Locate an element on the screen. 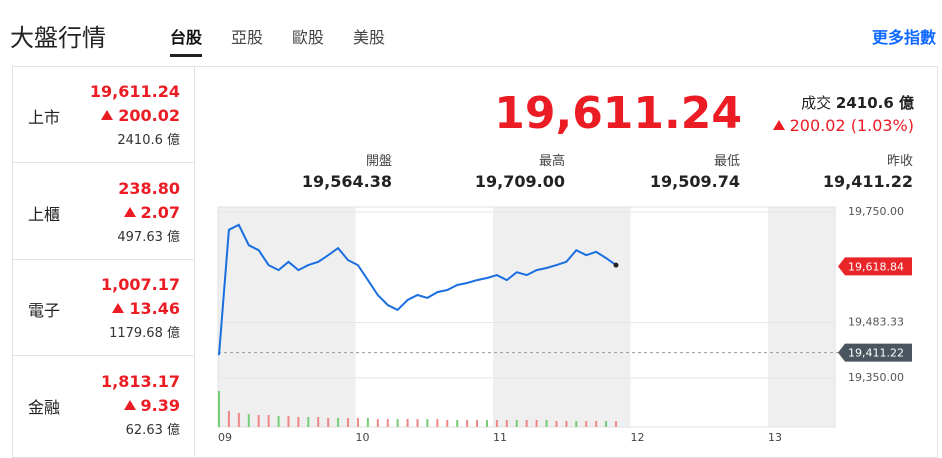 Image resolution: width=942 pixels, height=458 pixels. index-card: 上櫃 238.80 2.07 497.63 億 is located at coordinates (103, 211).